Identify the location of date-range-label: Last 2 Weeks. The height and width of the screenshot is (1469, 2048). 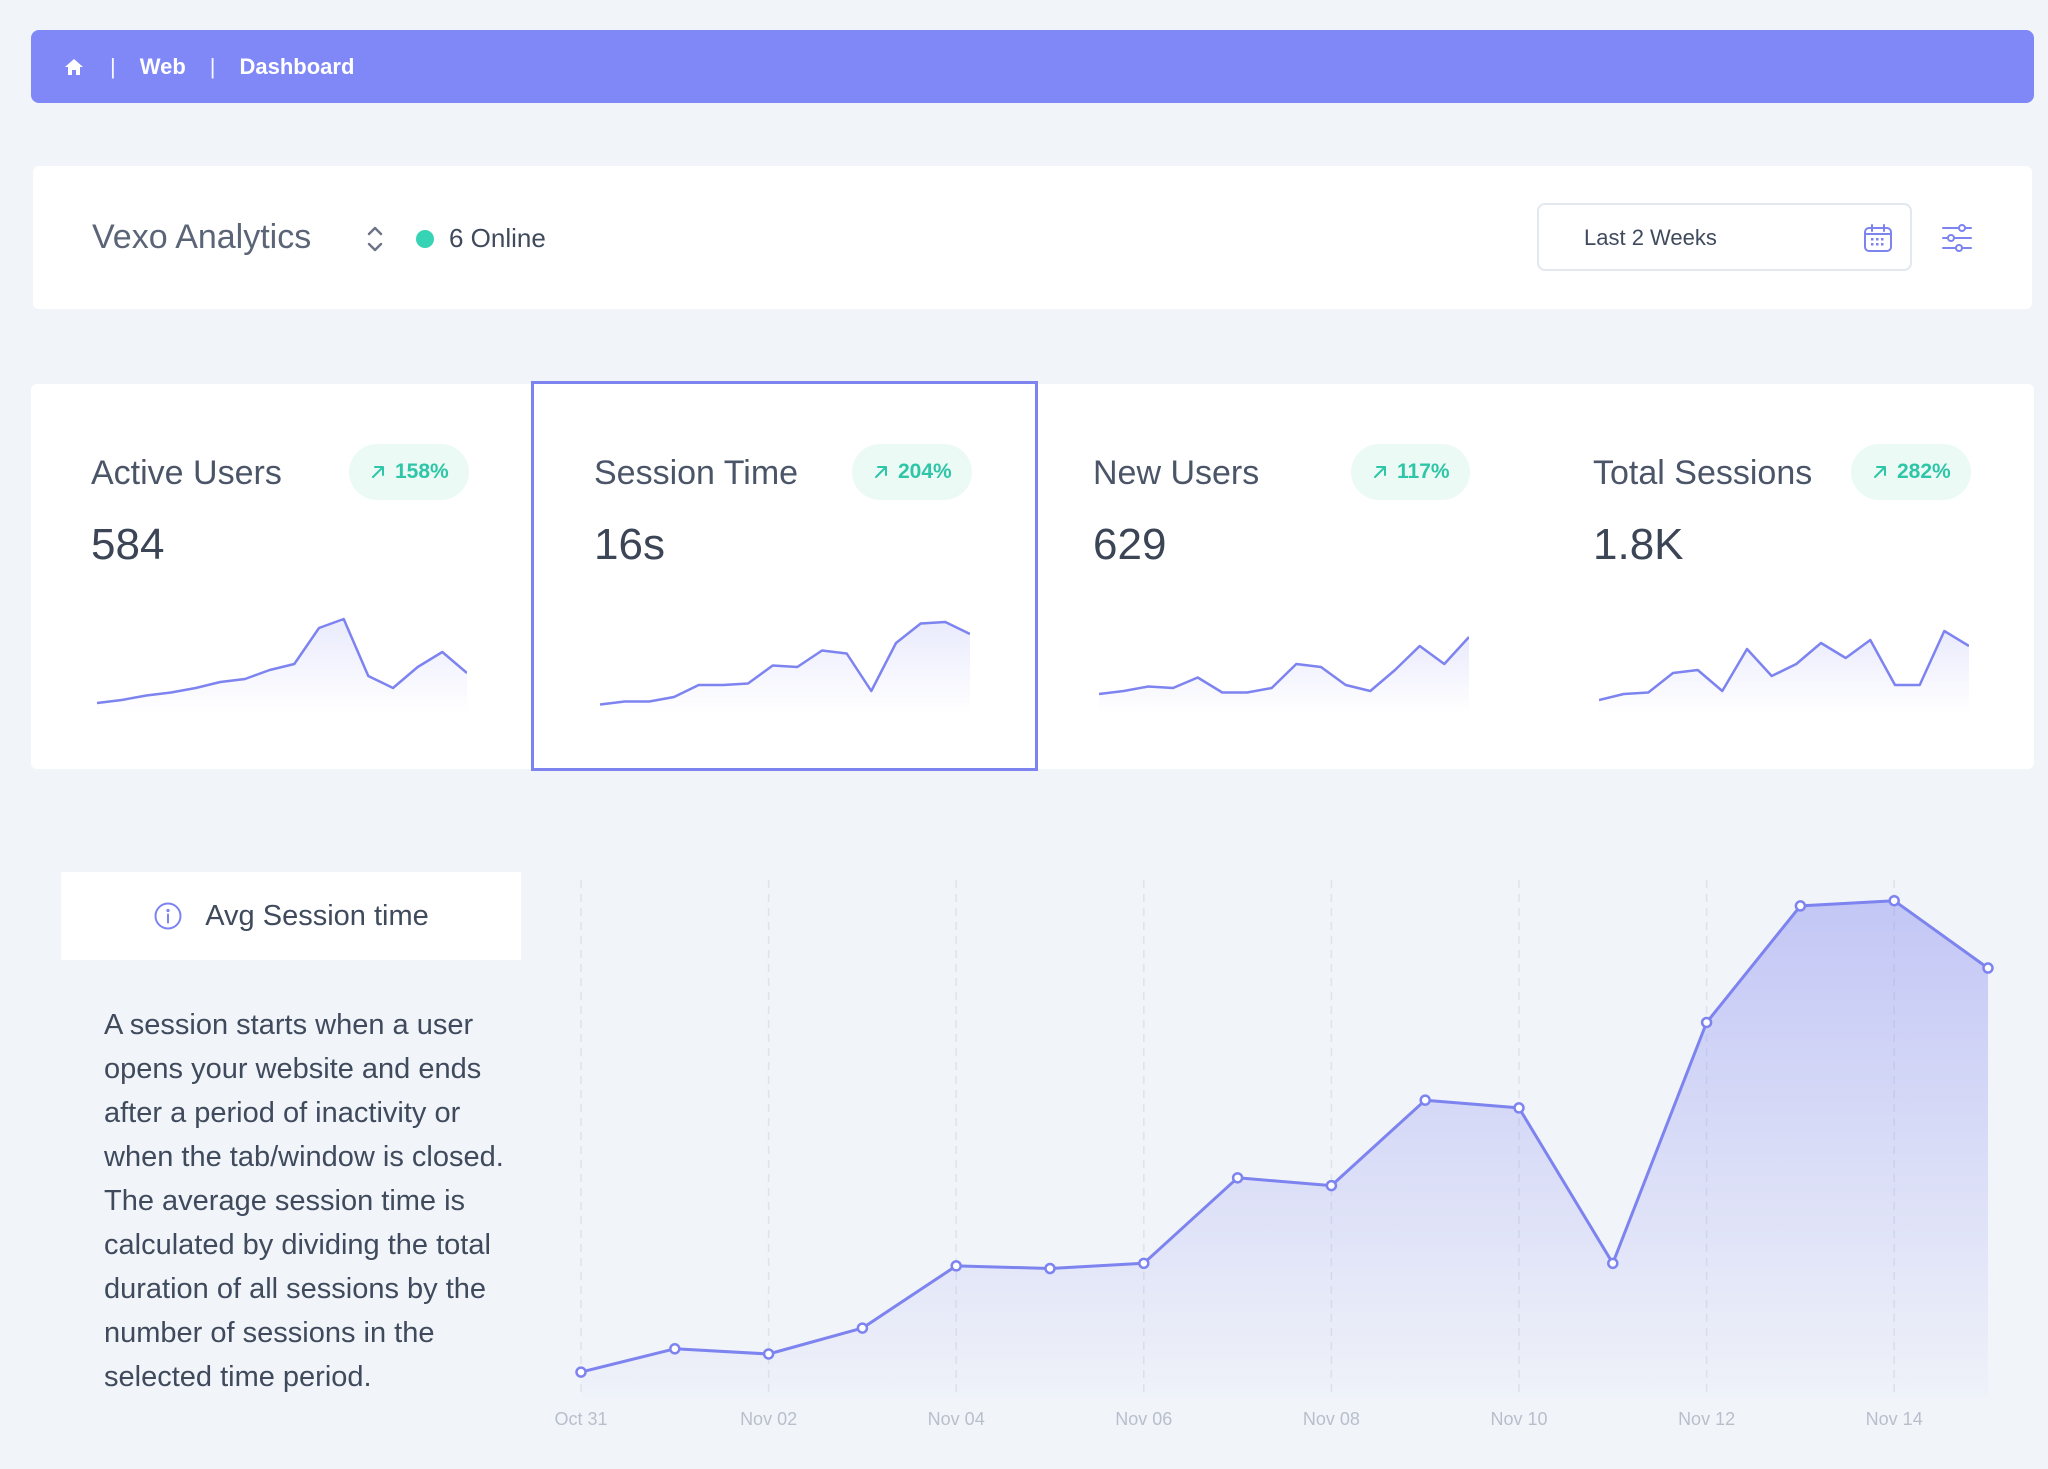
(1650, 237).